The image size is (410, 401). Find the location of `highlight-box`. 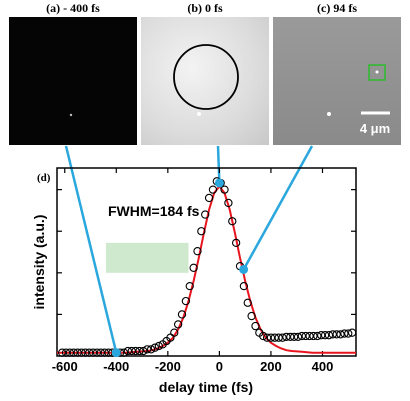

highlight-box is located at coordinates (377, 72).